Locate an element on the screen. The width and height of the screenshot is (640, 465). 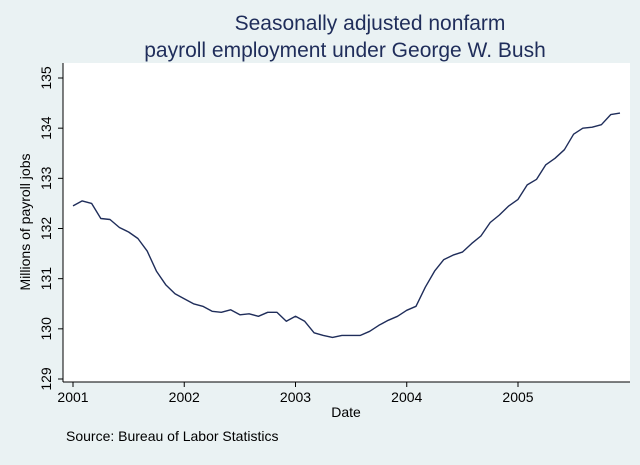
y-tick-label: 132 is located at coordinates (46, 229).